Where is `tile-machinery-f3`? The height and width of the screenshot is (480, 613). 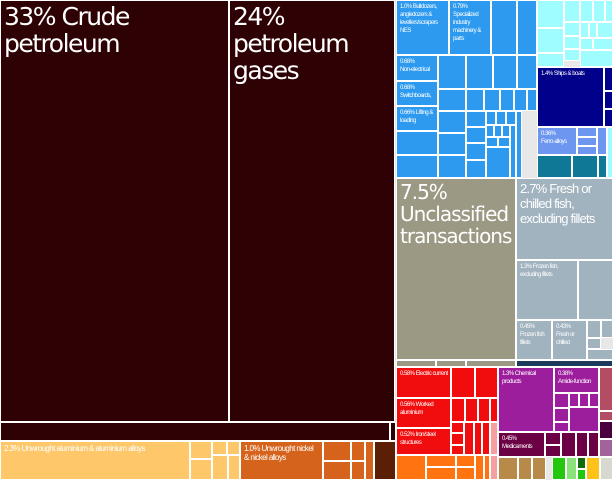
tile-machinery-f3 is located at coordinates (476, 151).